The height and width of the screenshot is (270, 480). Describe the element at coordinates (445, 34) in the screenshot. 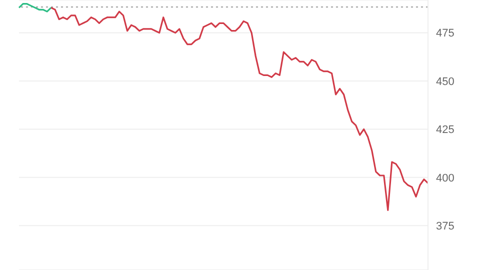

I see `y-tick-label: 475` at that location.